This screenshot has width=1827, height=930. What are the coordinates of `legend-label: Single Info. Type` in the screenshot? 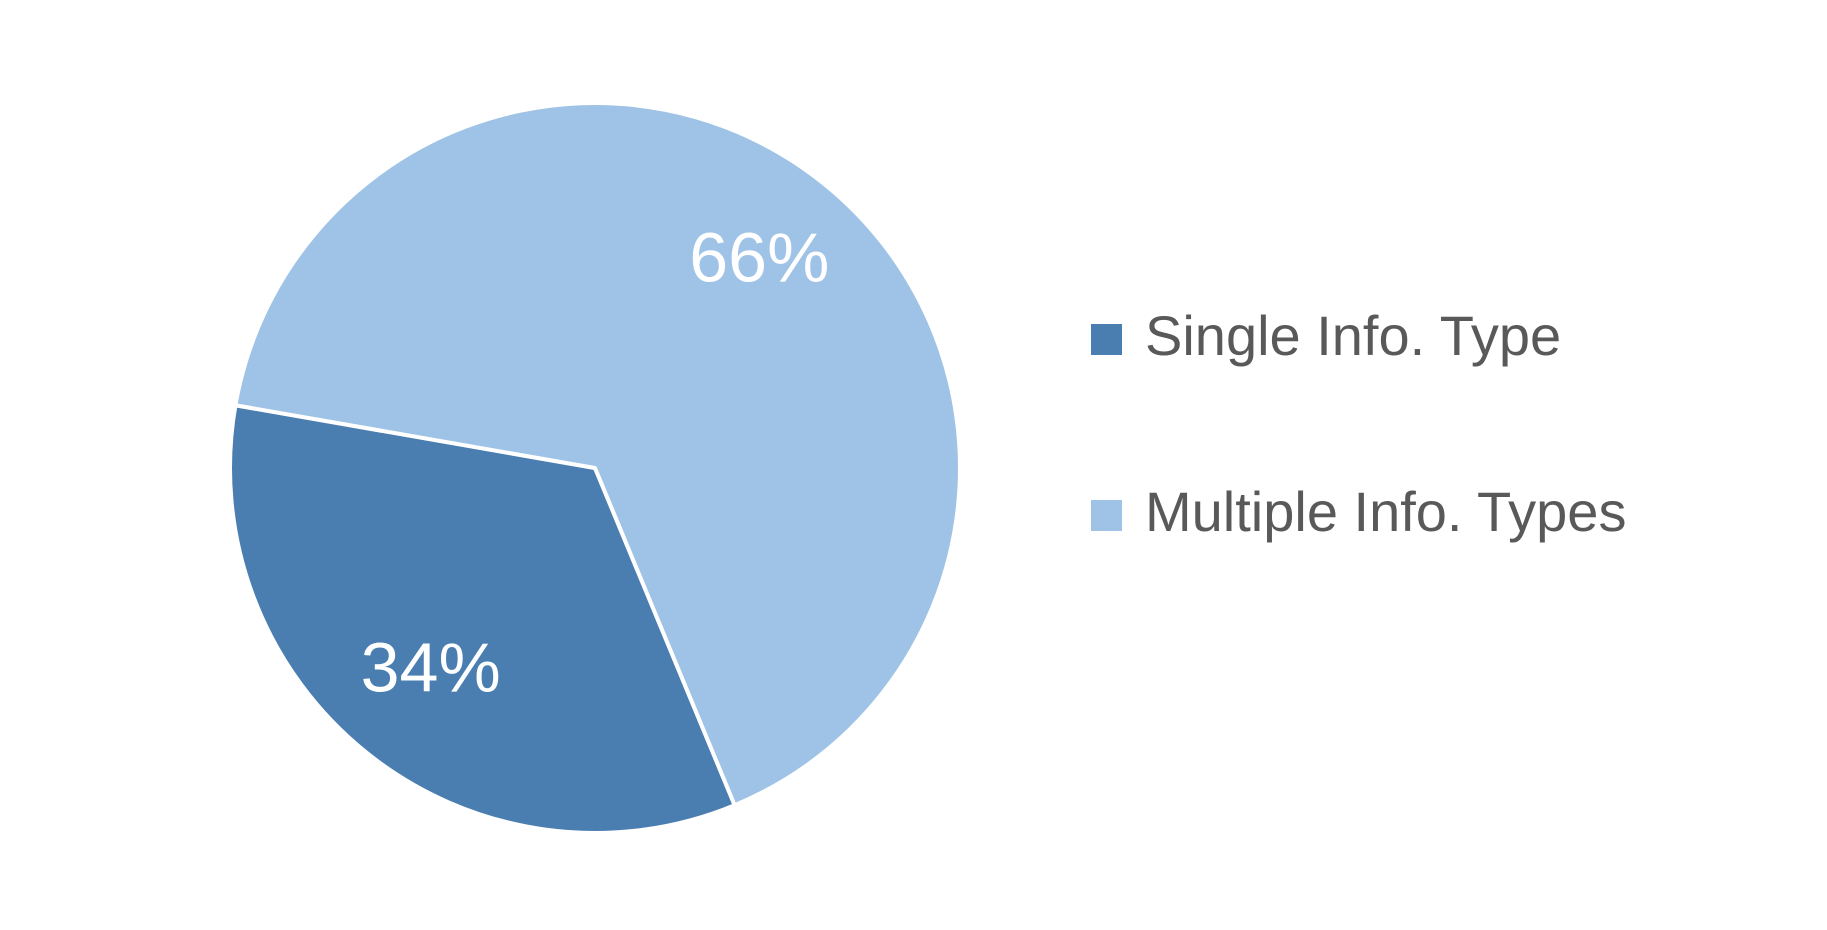 It's located at (1353, 335).